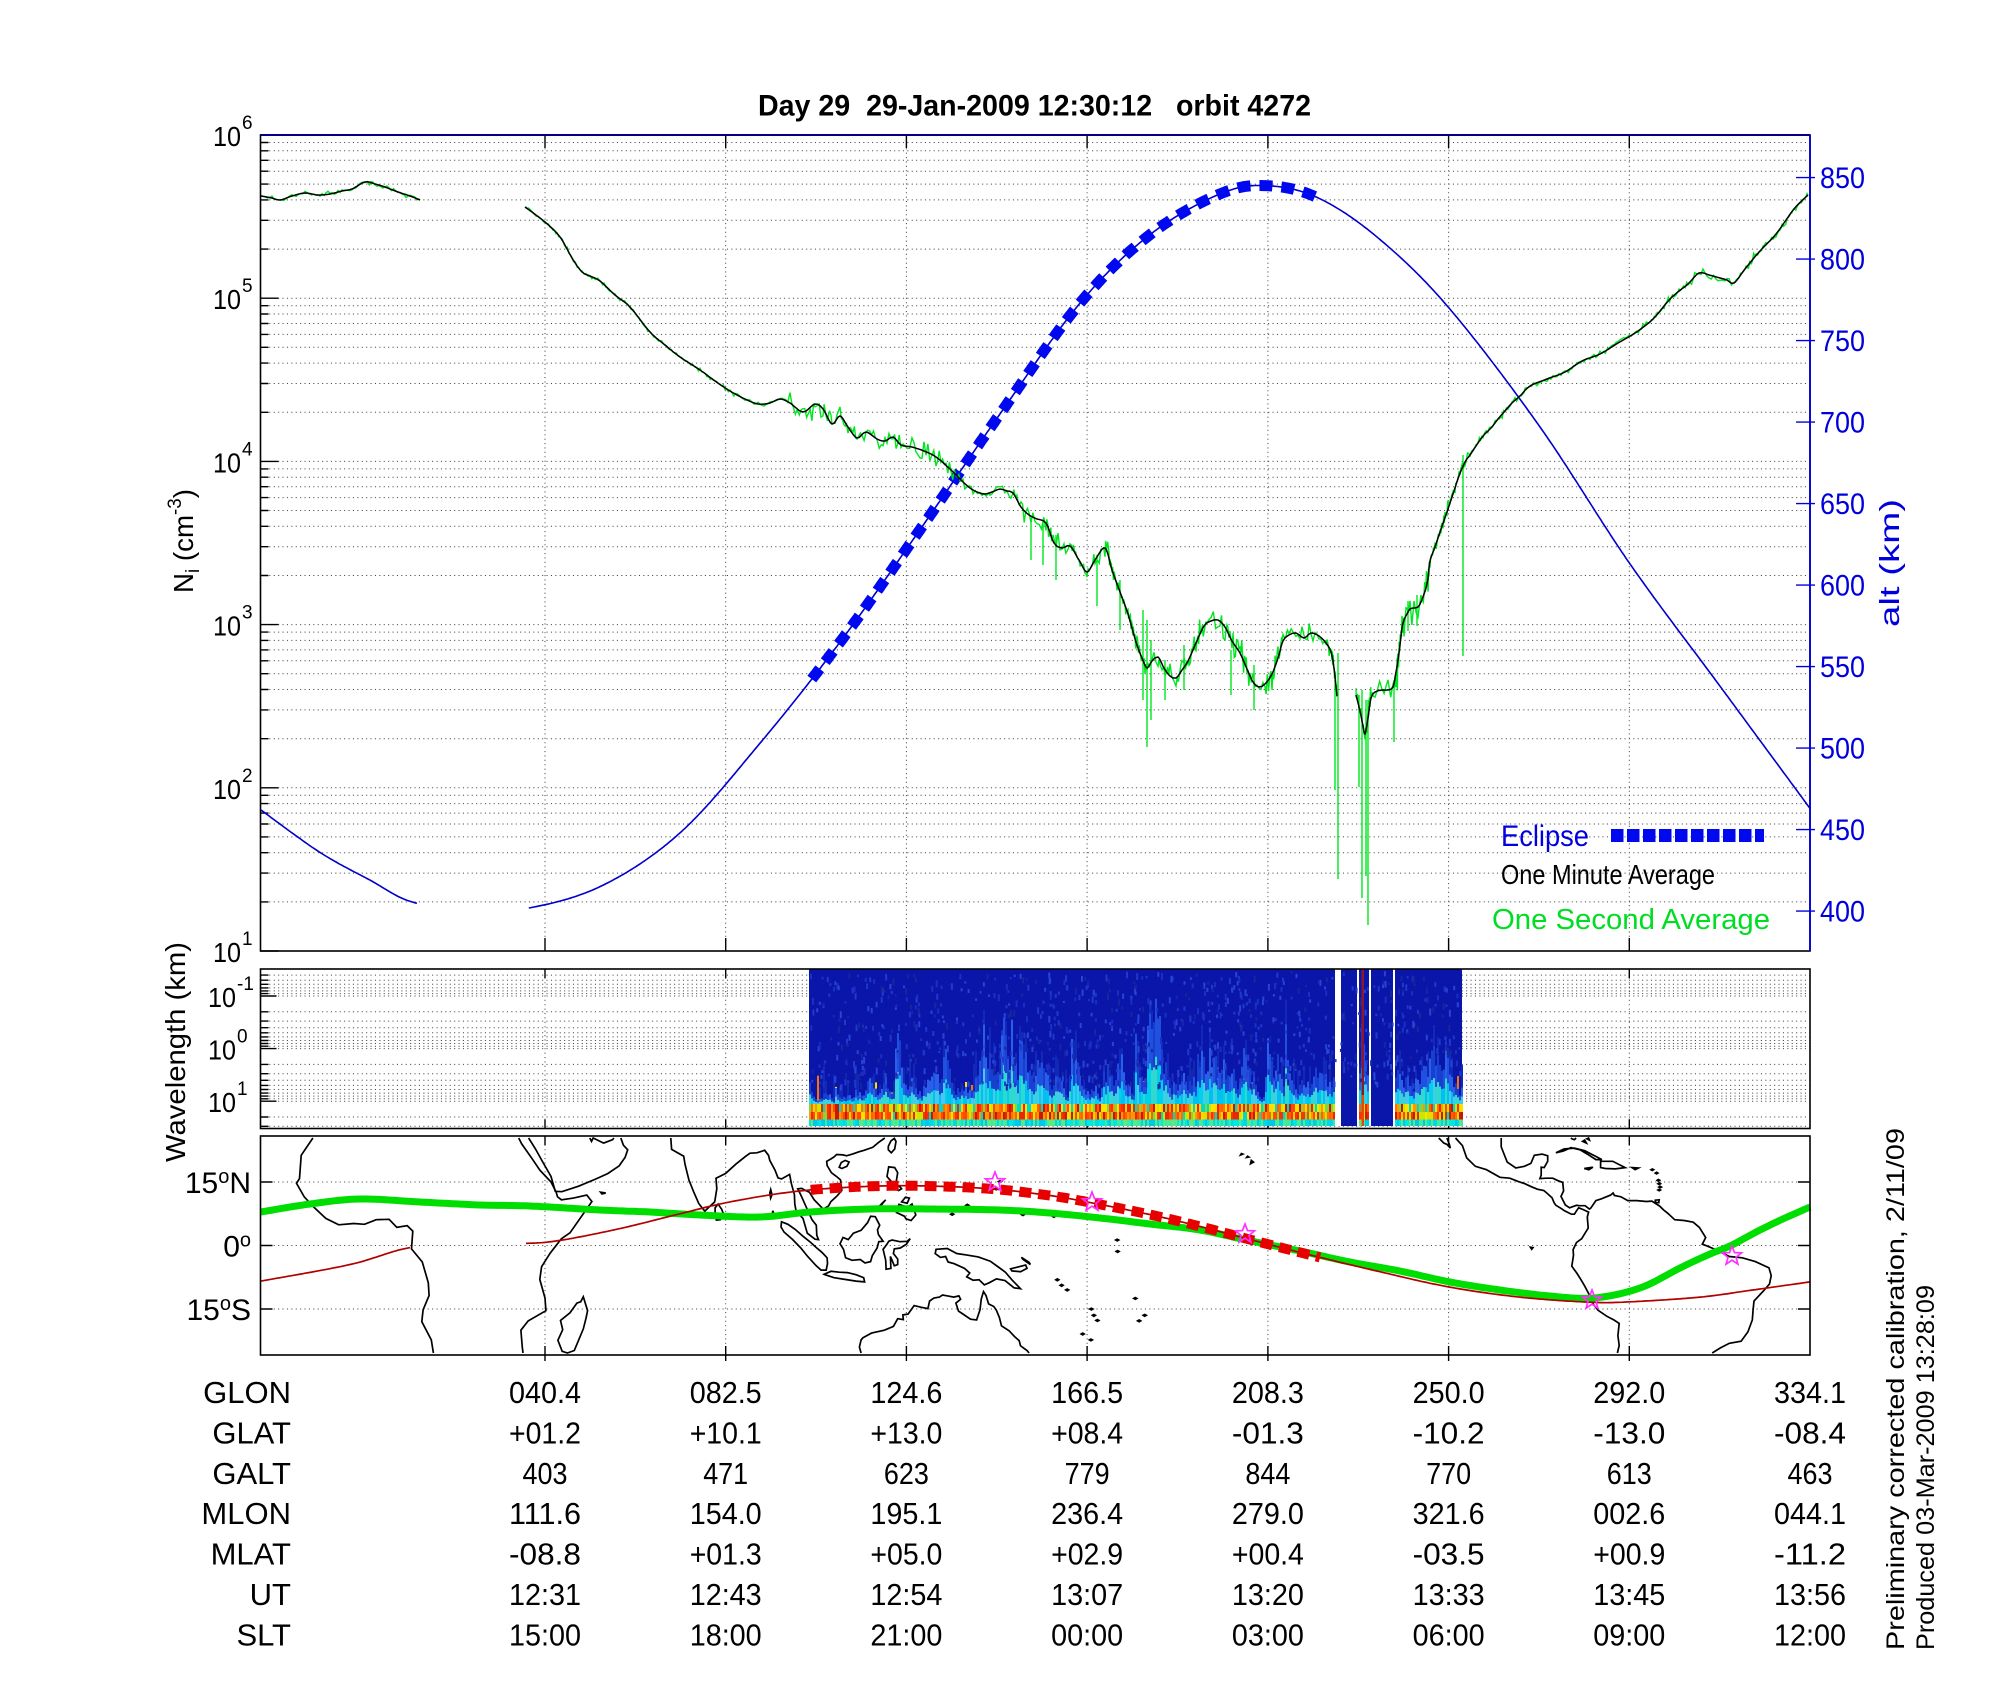 This screenshot has height=1700, width=2000. I want to click on svg-text: 208.3, so click(1268, 1392).